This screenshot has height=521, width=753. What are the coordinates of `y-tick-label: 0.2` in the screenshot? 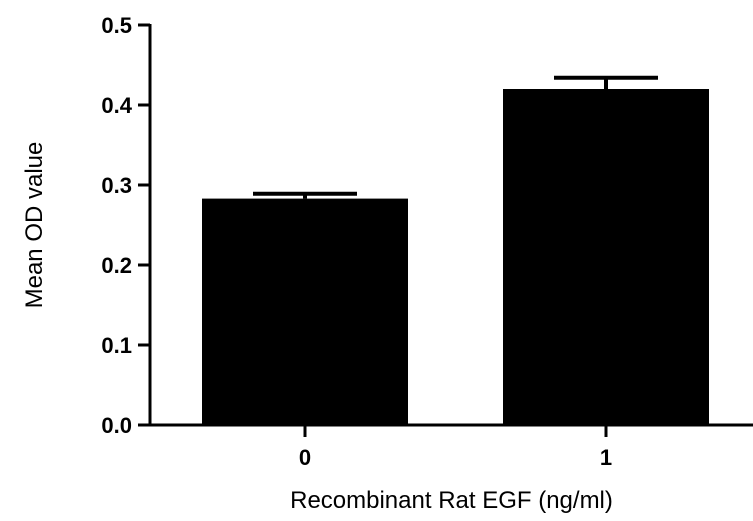 It's located at (116, 265).